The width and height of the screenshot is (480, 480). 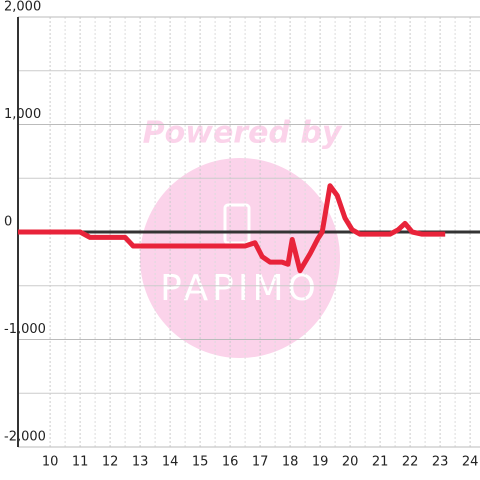 I want to click on x-tick-label: 14, so click(x=170, y=462).